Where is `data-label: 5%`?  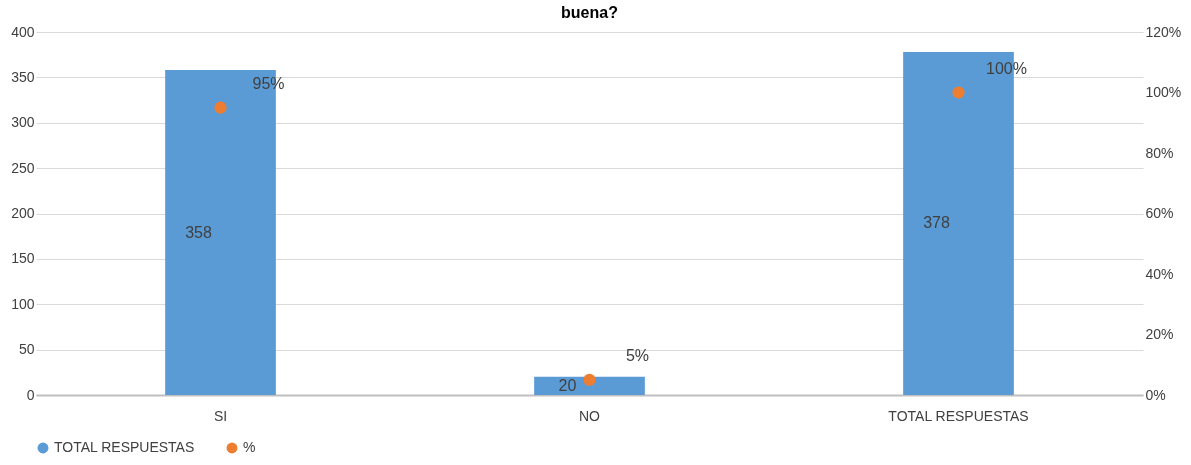 data-label: 5% is located at coordinates (637, 355).